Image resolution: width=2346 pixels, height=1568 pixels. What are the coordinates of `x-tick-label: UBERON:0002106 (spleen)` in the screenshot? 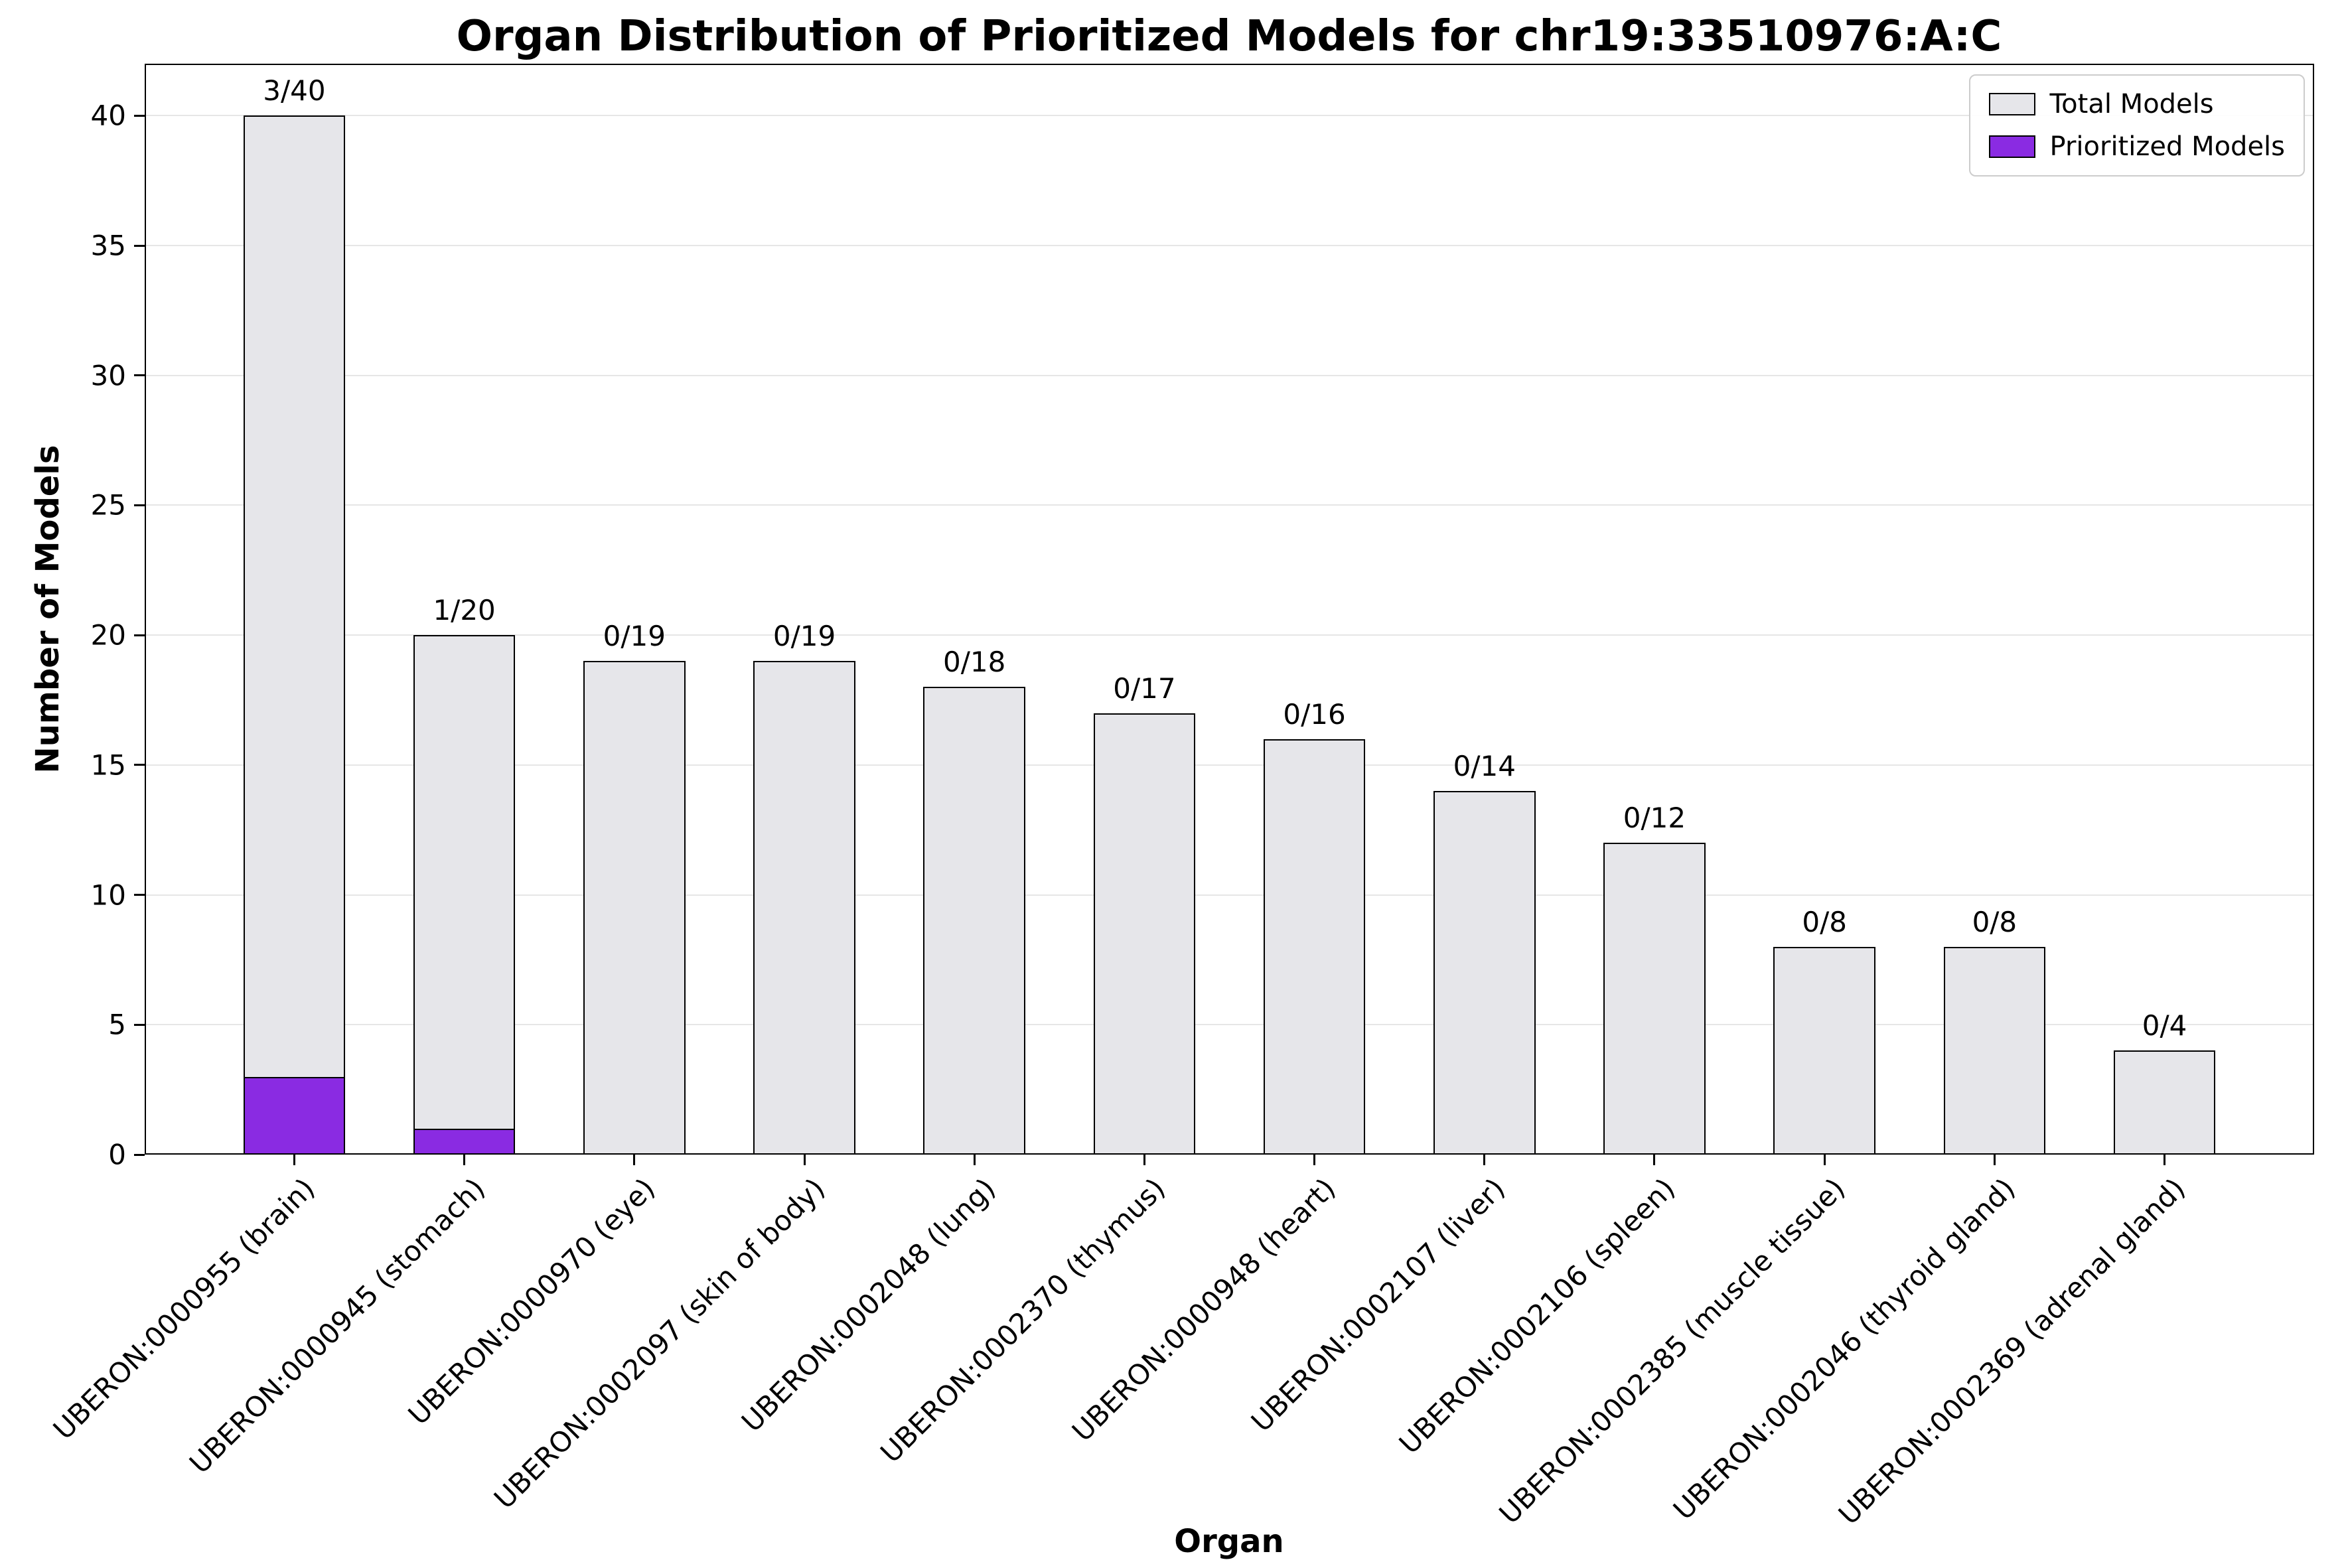 It's located at (1537, 1316).